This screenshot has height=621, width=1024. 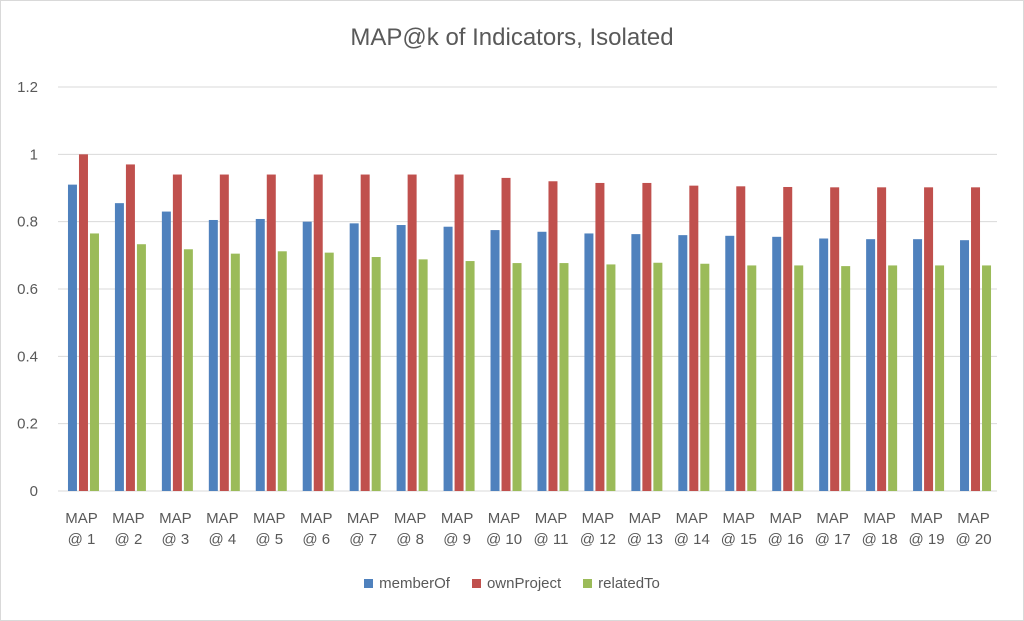 What do you see at coordinates (27, 356) in the screenshot?
I see `y-tick-label: 0.4` at bounding box center [27, 356].